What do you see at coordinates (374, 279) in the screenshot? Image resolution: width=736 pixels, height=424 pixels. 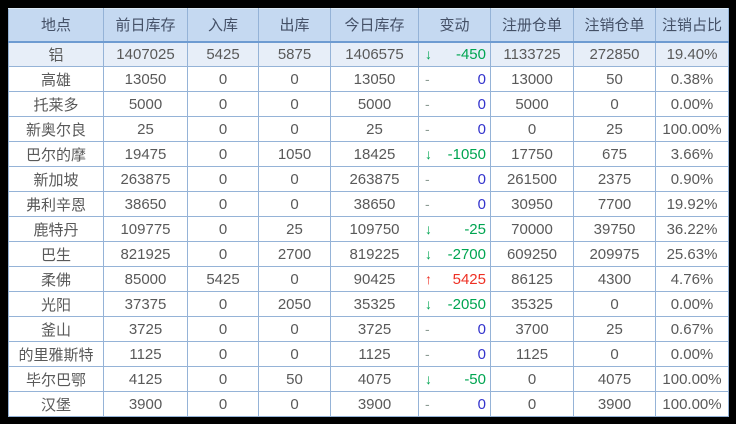 I see `today_inventory-cell: 90425` at bounding box center [374, 279].